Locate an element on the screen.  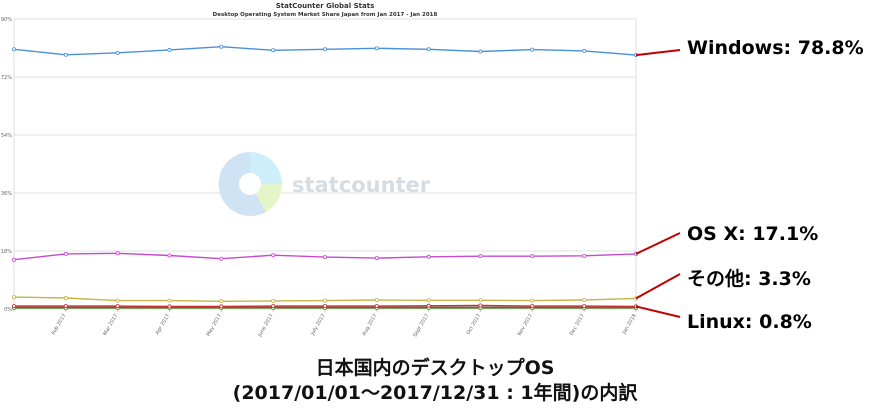
series-OS X is located at coordinates (325, 256).